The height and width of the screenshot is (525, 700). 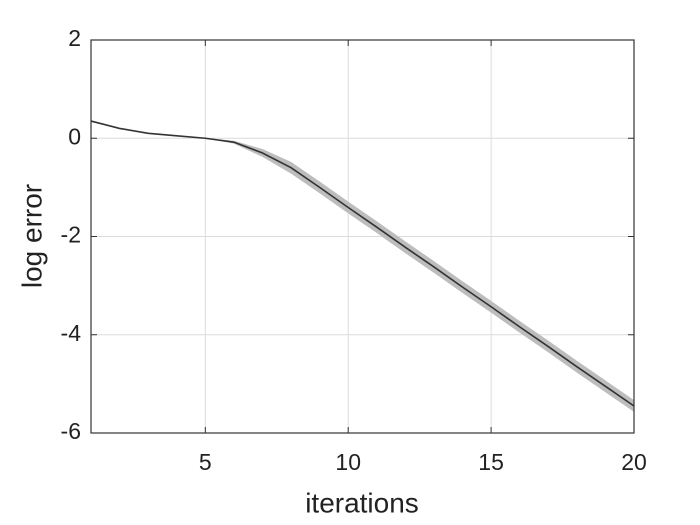 I want to click on y-tick-label: -2, so click(x=71, y=235).